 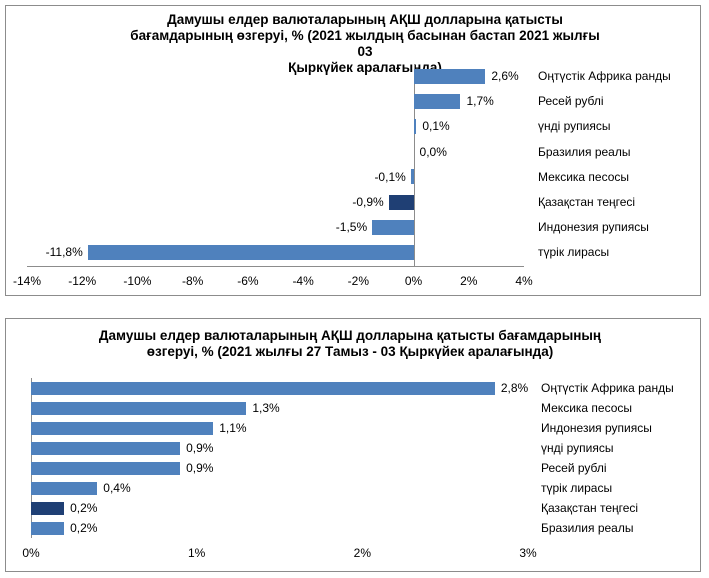 What do you see at coordinates (192, 281) in the screenshot?
I see `x-tick-label: -8%` at bounding box center [192, 281].